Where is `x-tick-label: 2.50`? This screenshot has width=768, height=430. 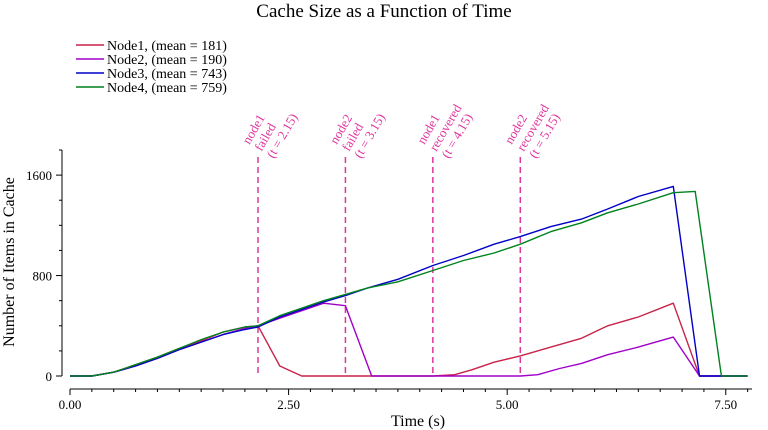
x-tick-label: 2.50 is located at coordinates (288, 404).